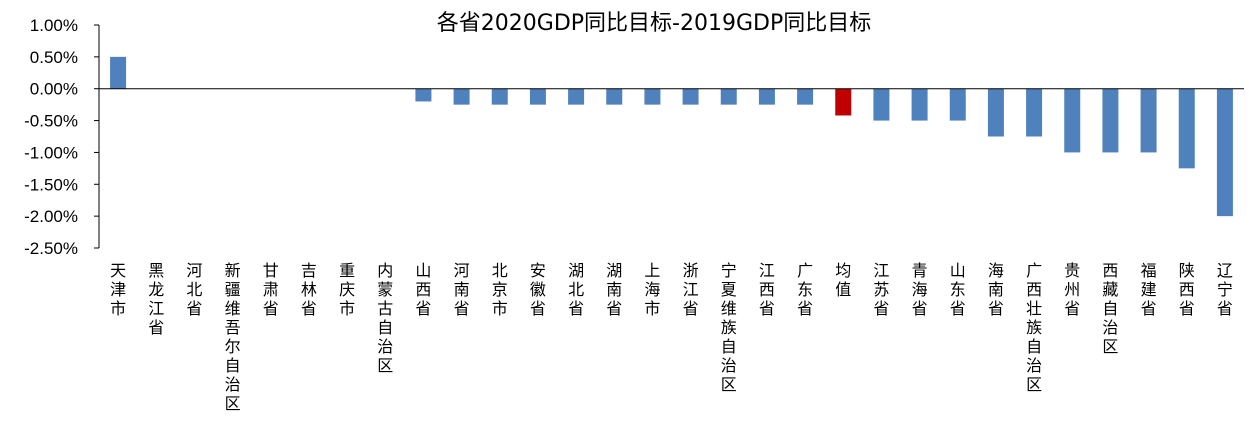  What do you see at coordinates (194, 289) in the screenshot?
I see `x-tick-label: 河北省` at bounding box center [194, 289].